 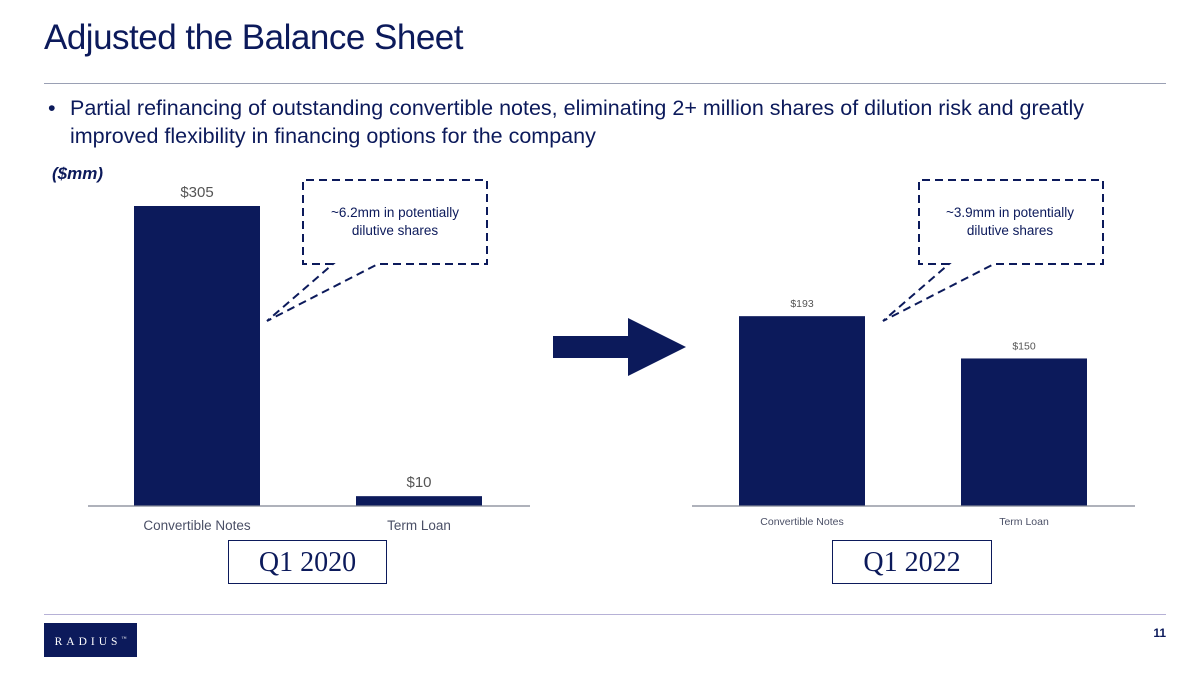 I want to click on bar-q1-2020-convertible-notes, so click(x=197, y=356).